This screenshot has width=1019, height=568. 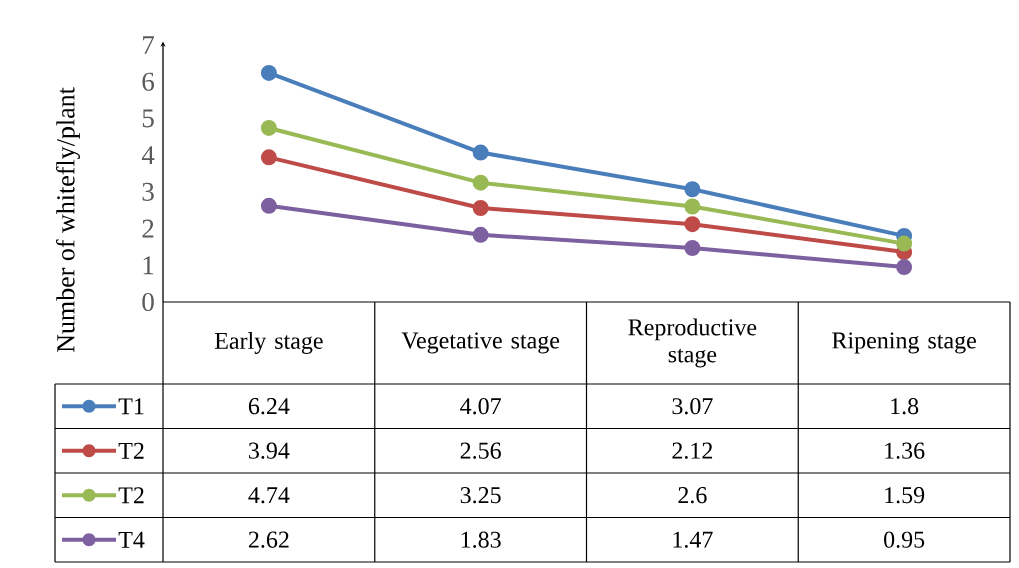 What do you see at coordinates (148, 191) in the screenshot?
I see `y-tick-label: 3` at bounding box center [148, 191].